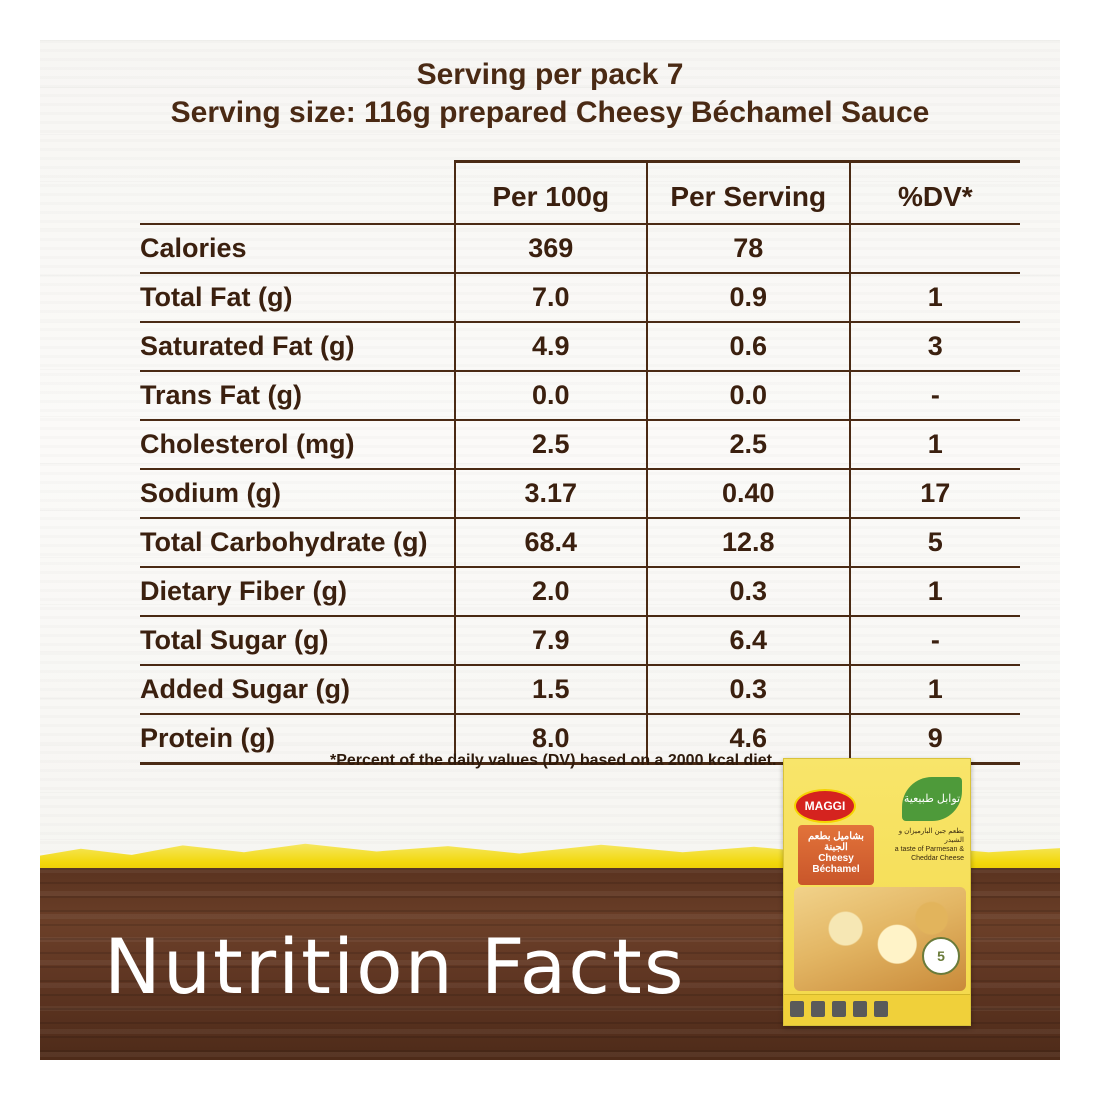 The image size is (1100, 1100). I want to click on table-row: Protein (g) 8.0 4.6 9, so click(580, 739).